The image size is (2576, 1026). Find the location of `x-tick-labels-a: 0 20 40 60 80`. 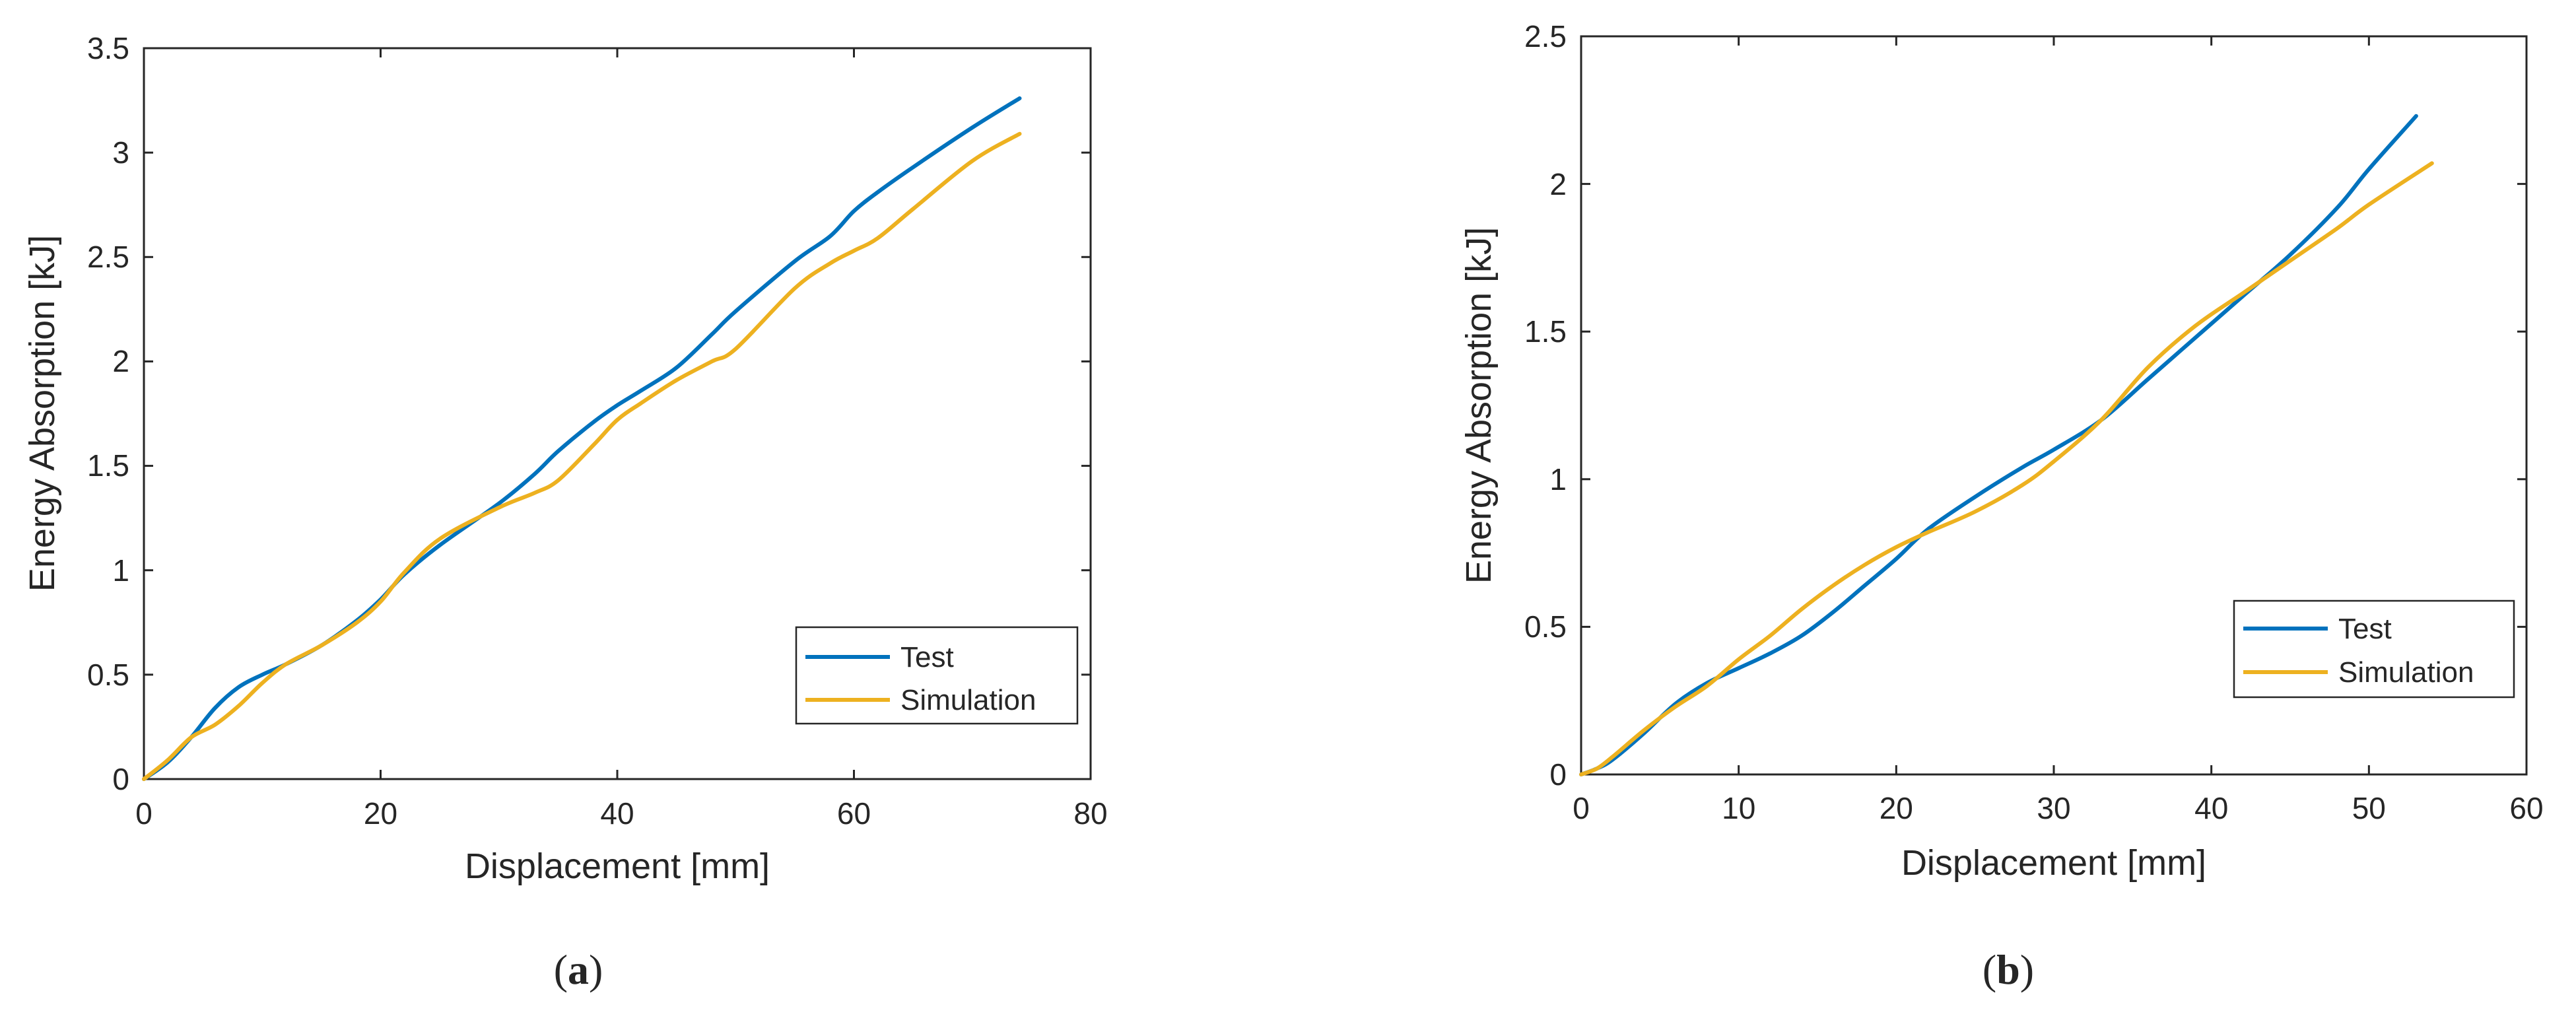

x-tick-labels-a: 0 20 40 60 80 is located at coordinates (621, 813).